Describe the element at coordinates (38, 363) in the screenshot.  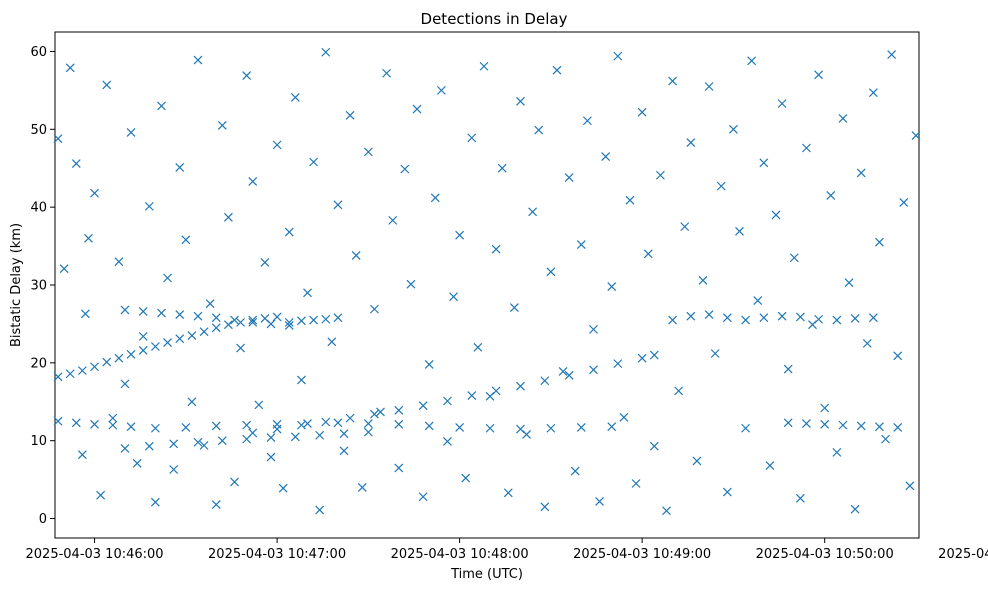
I see `y-tick-label-2: 20` at that location.